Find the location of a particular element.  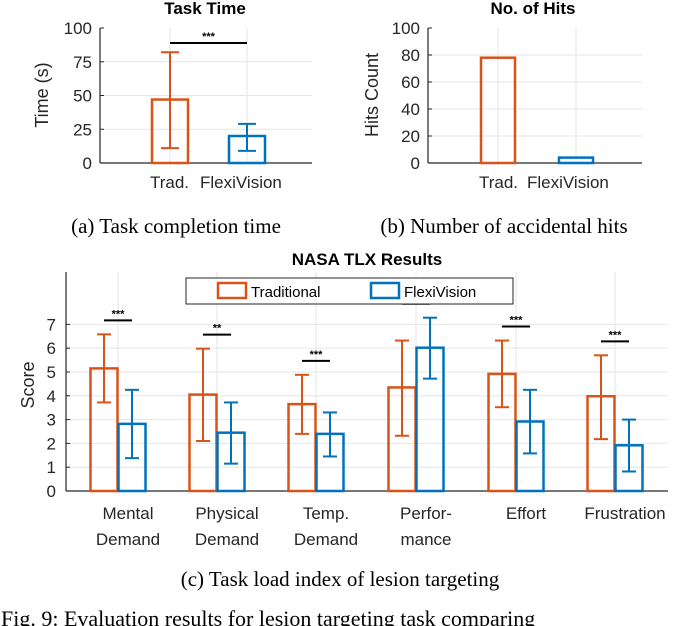

ytick-label-5: 100 is located at coordinates (406, 28).